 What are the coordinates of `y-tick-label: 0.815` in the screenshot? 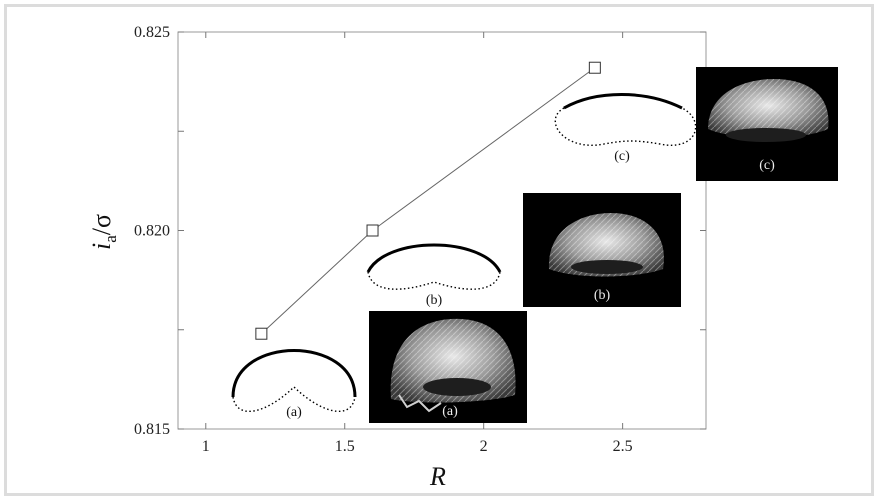 It's located at (152, 429).